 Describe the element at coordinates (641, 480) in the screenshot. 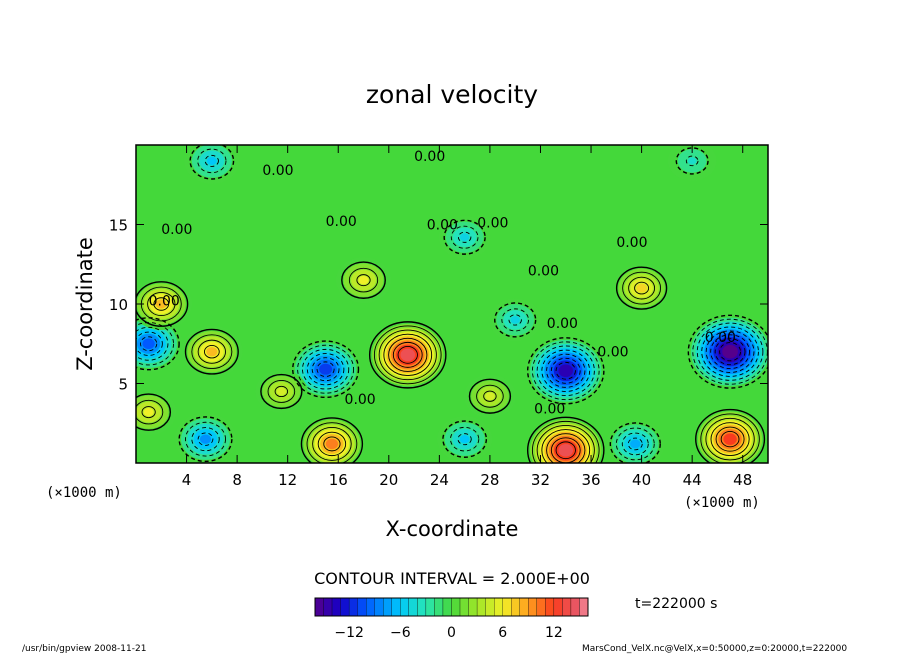

I see `x-tick-label: 40` at that location.